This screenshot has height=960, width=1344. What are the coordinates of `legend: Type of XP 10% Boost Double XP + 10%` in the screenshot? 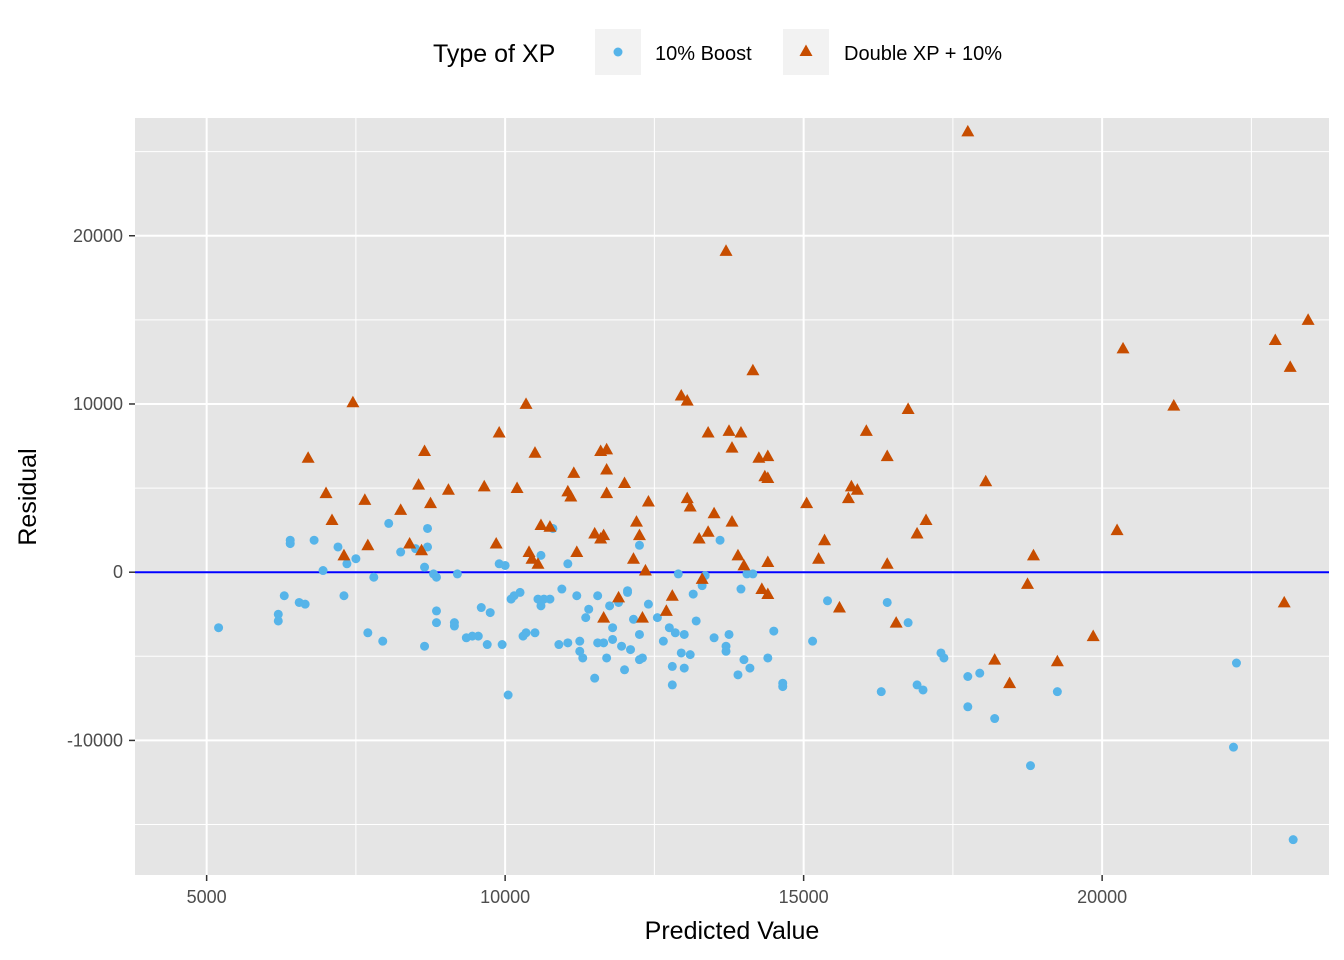 It's located at (717, 52).